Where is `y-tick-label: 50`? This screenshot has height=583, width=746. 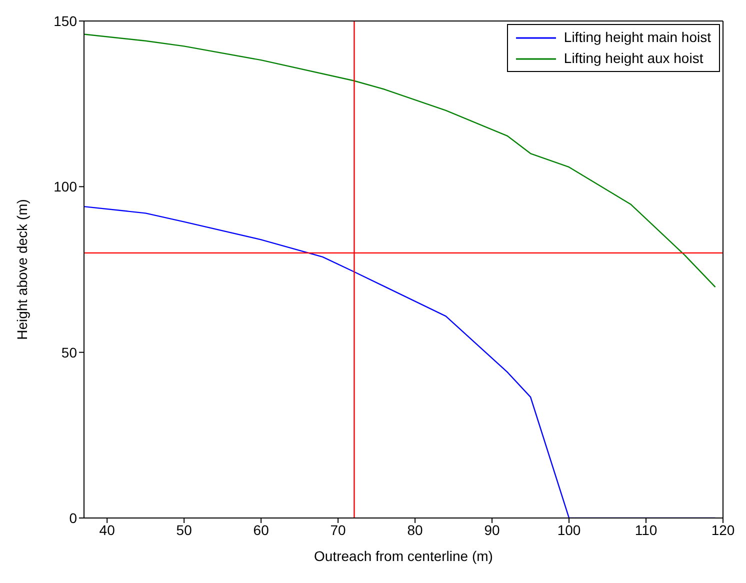 y-tick-label: 50 is located at coordinates (69, 352).